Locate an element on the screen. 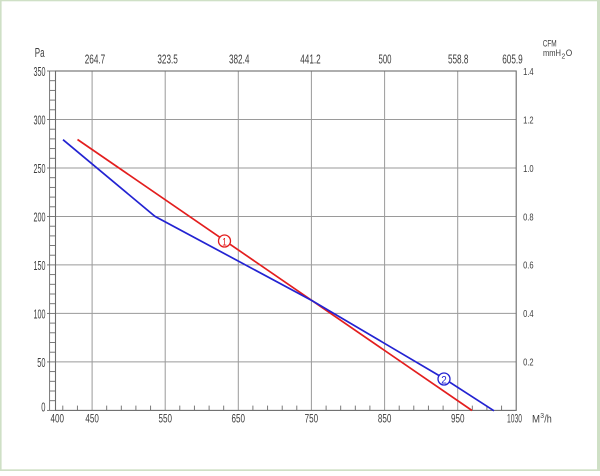 The width and height of the screenshot is (600, 476). svg-text: 1030 is located at coordinates (514, 419).